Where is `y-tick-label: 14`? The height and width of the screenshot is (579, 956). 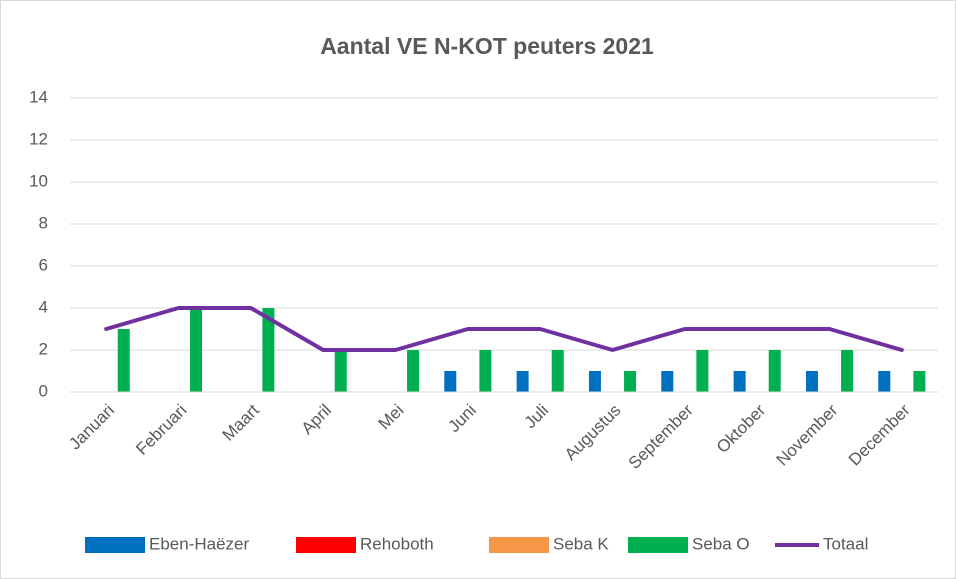
y-tick-label: 14 is located at coordinates (38, 96).